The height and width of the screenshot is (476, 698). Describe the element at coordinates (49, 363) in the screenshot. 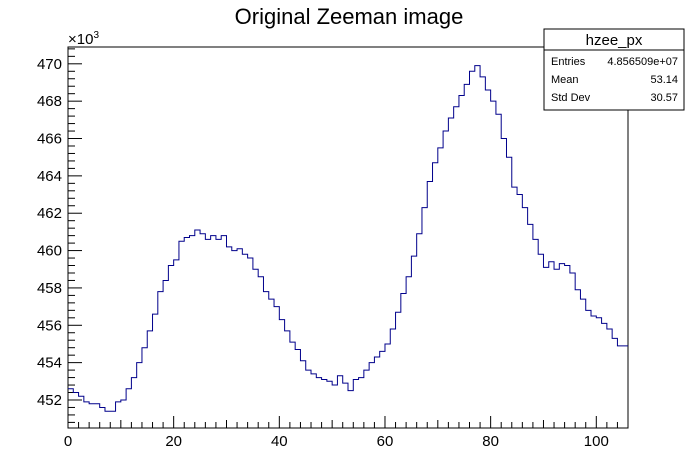

I see `y-tick-label: 454` at that location.